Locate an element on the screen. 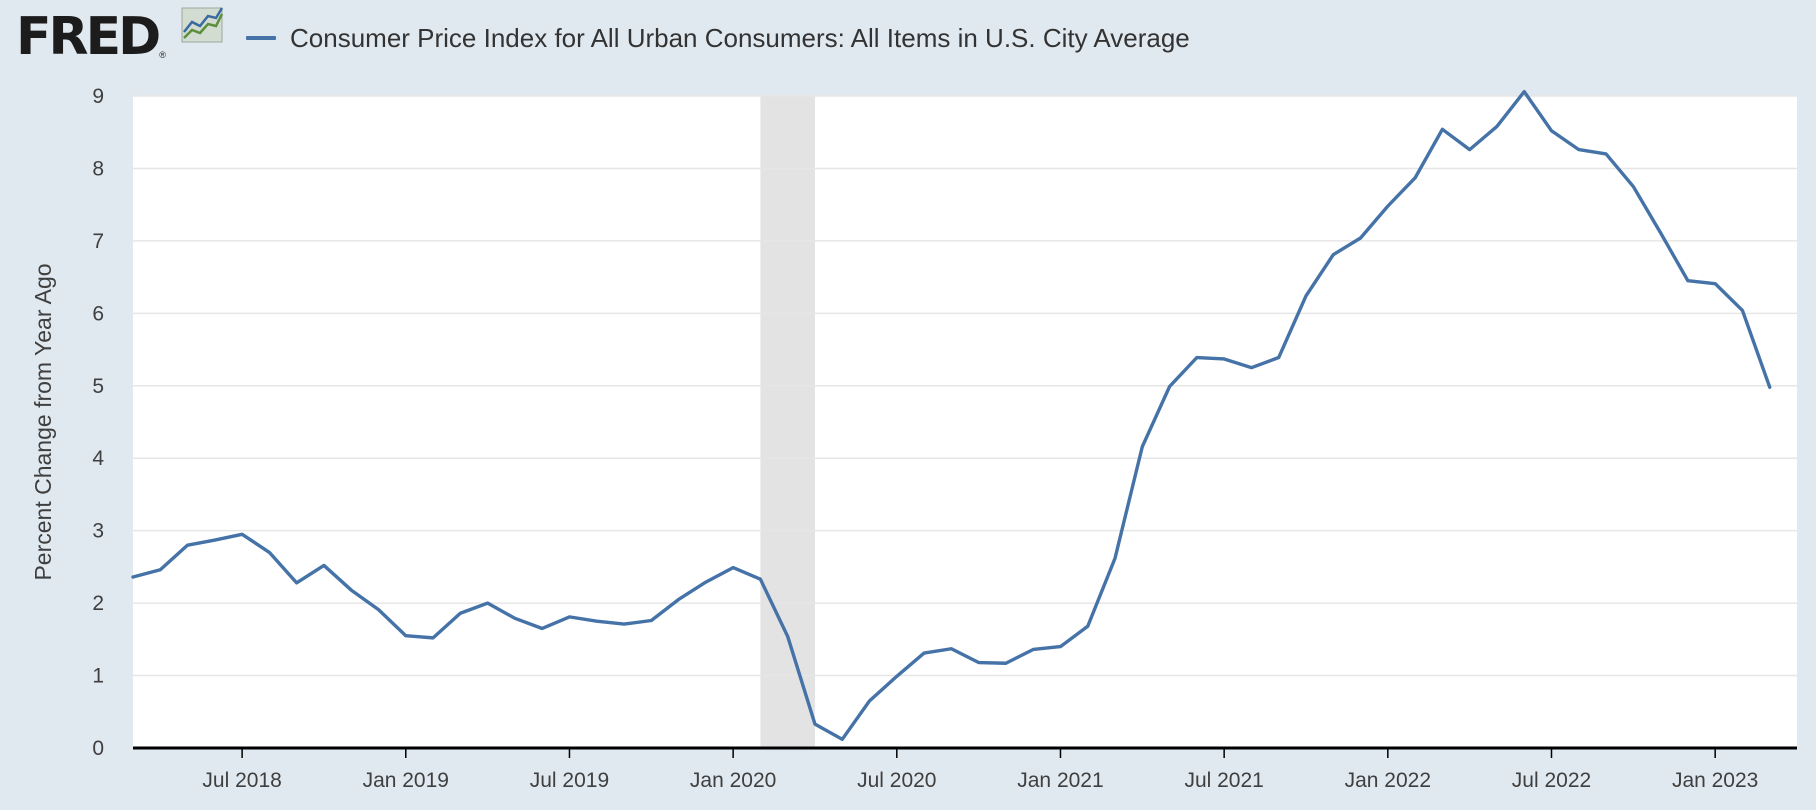  y-tick-label: 9 is located at coordinates (98, 96).